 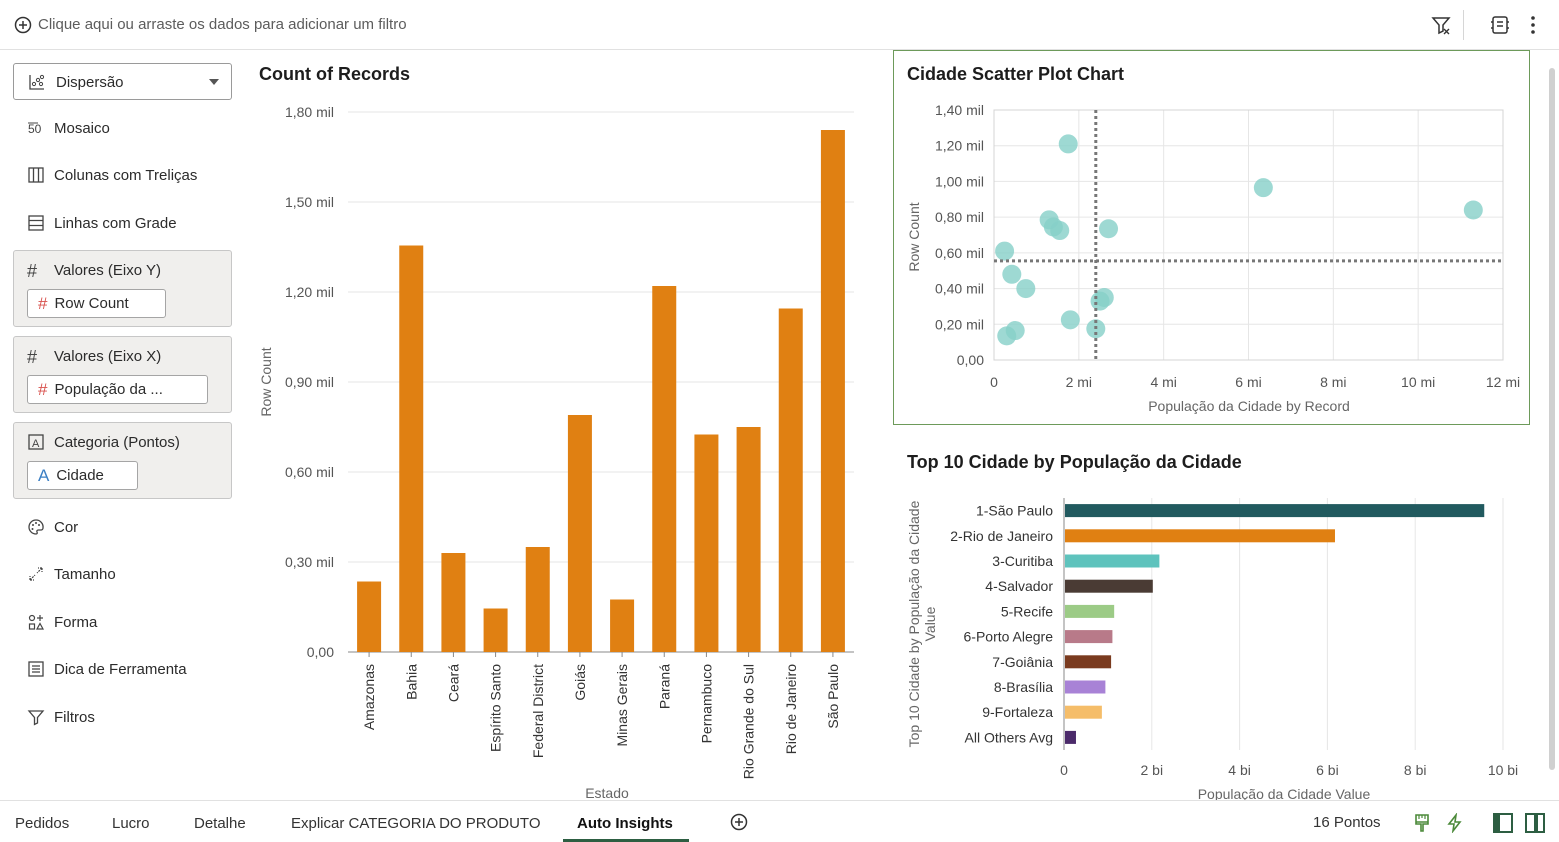 I want to click on y-tick-label: 0,30 mil, so click(x=309, y=562).